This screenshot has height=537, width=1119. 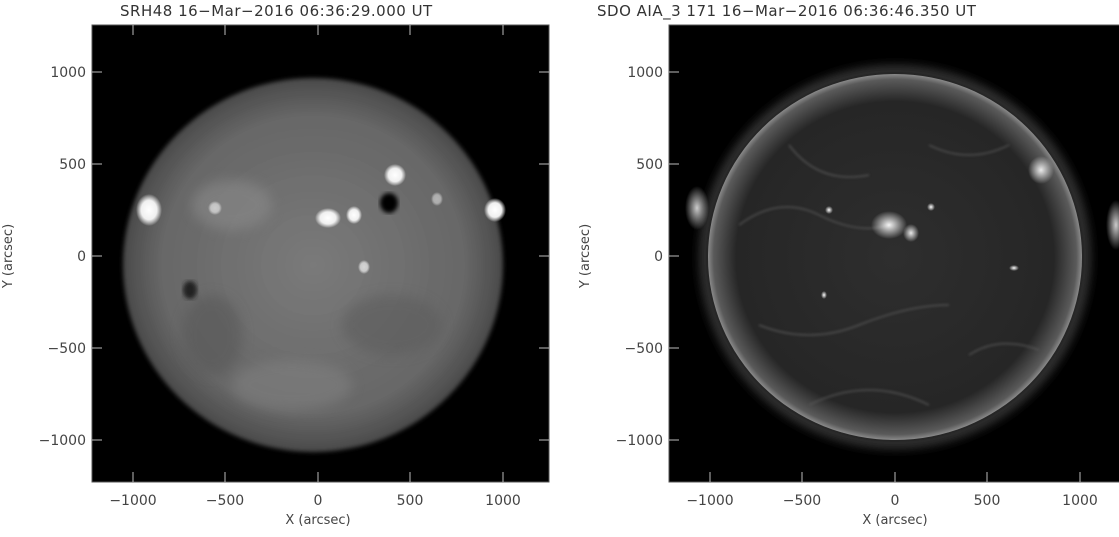 I want to click on srh-title: SRH48 16−Mar−2016 06:36:29.000 UT, so click(x=276, y=11).